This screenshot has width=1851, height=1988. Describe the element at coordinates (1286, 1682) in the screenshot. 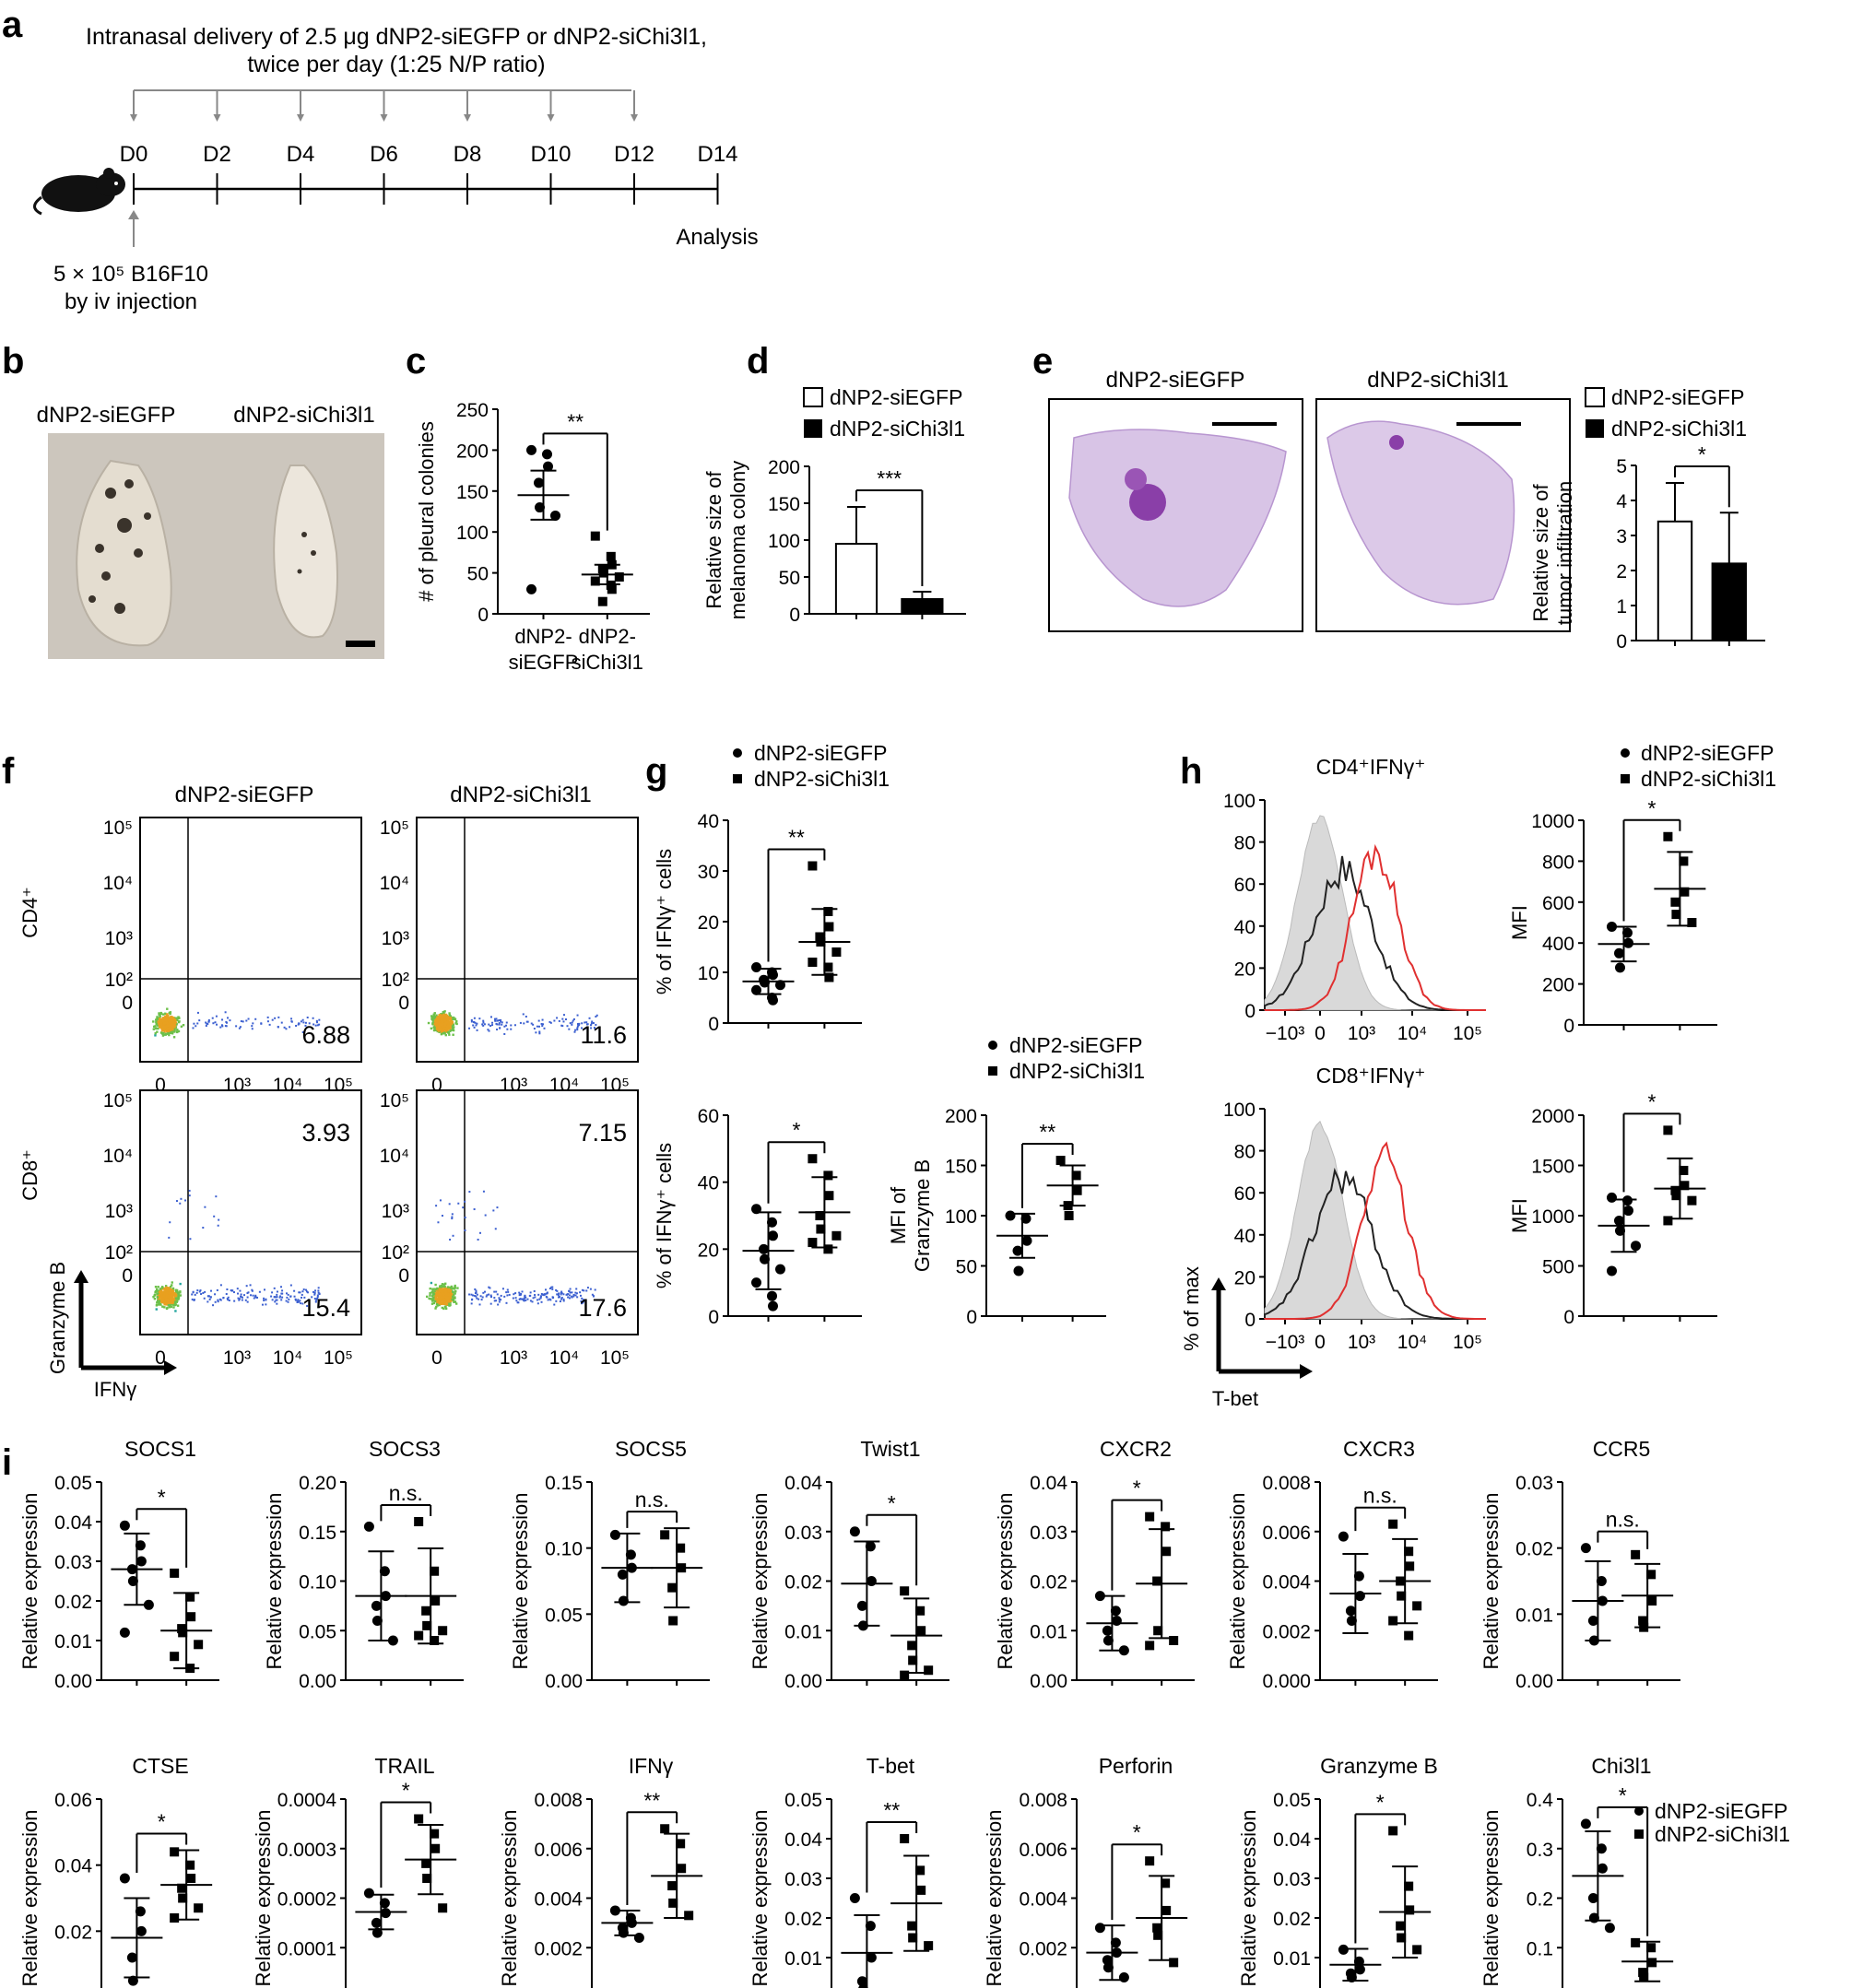

I see `y-tick-label: 0.000` at that location.